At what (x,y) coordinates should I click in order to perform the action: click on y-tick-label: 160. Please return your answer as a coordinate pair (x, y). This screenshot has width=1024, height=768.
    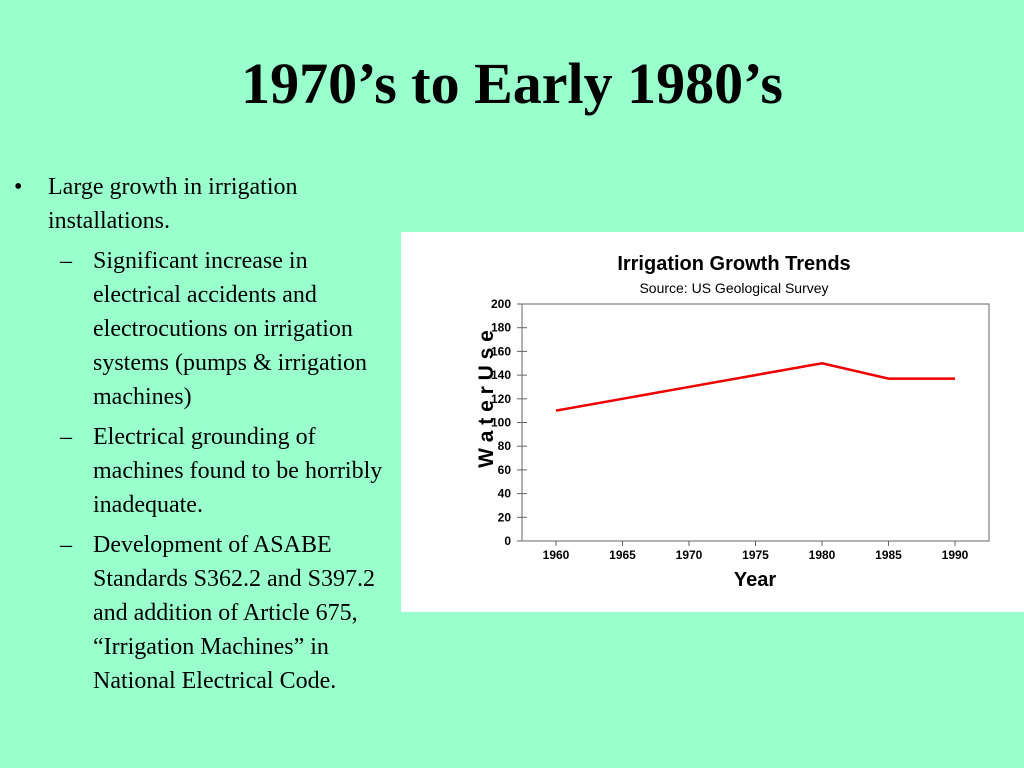
    Looking at the image, I should click on (501, 351).